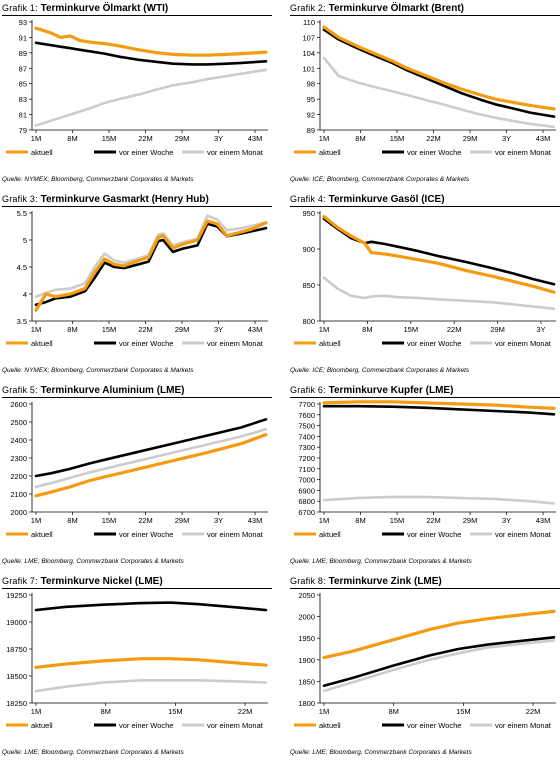  Describe the element at coordinates (311, 99) in the screenshot. I see `y-tick-label: 95` at that location.